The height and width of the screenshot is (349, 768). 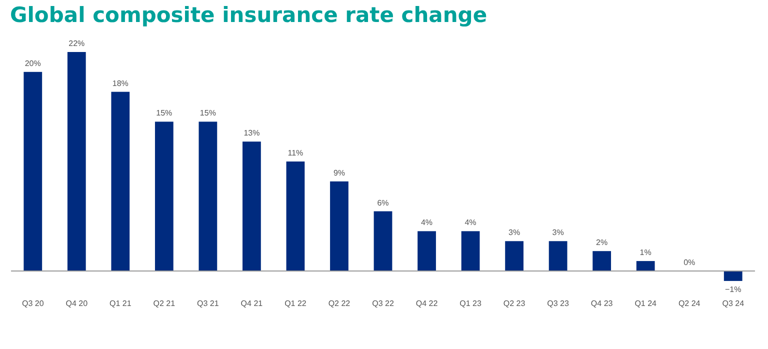 I want to click on chart-title: Global composite insurance rate change, so click(x=249, y=15).